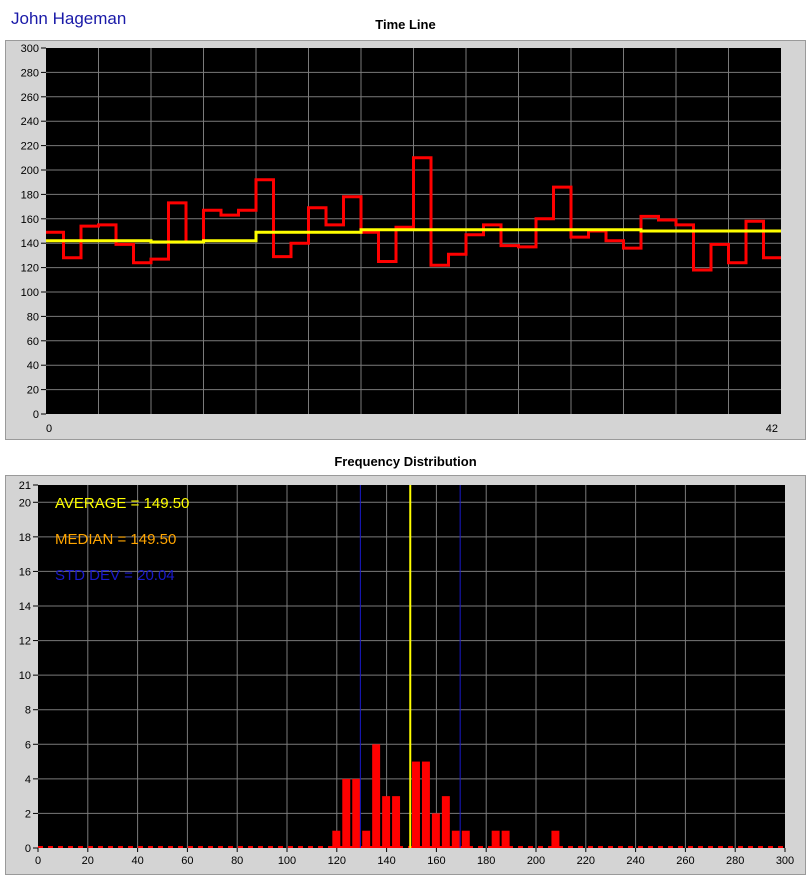 The height and width of the screenshot is (880, 811). I want to click on timeline-x-tick-label: 0, so click(49, 429).